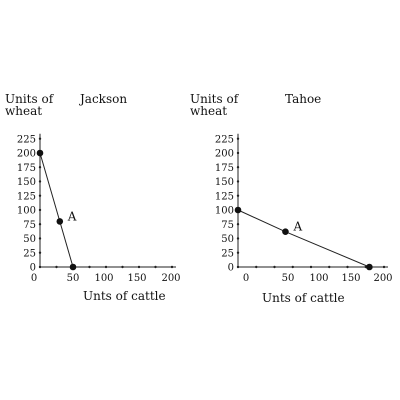 The height and width of the screenshot is (400, 400). Describe the element at coordinates (30, 105) in the screenshot. I see `jackson-ylabel-line1: Units of wheat` at that location.